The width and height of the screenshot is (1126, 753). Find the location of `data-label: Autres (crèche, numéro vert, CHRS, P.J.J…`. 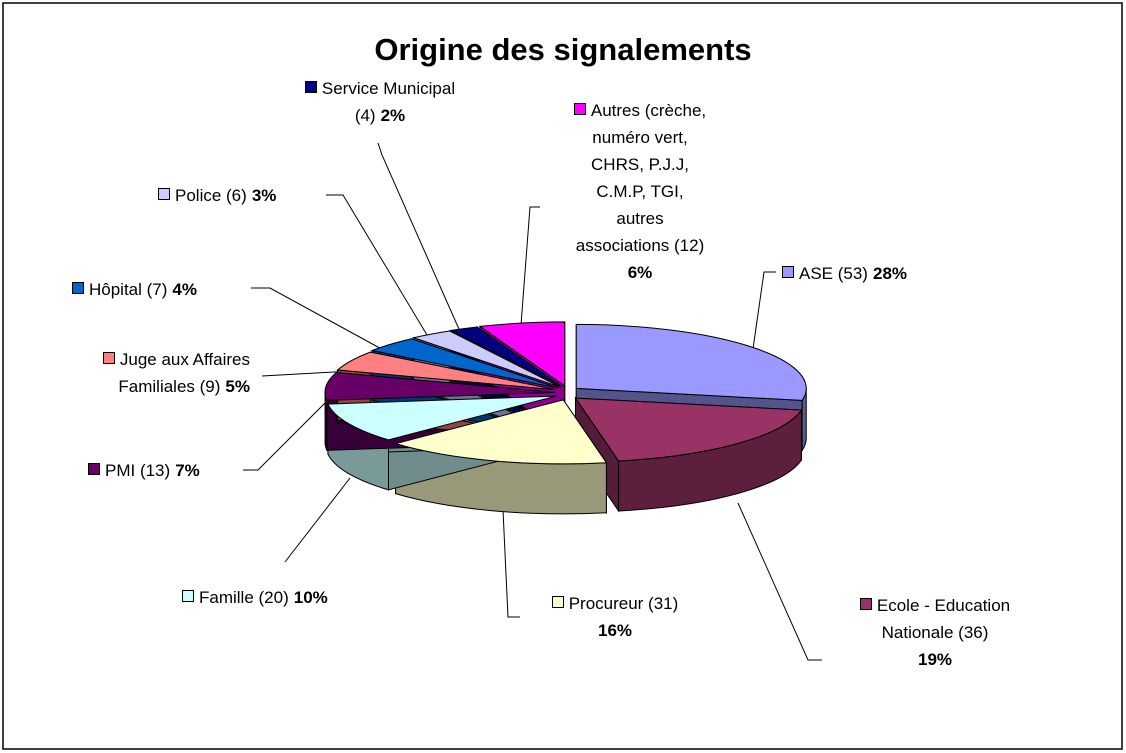

data-label: Autres (crèche, numéro vert, CHRS, P.J.J… is located at coordinates (640, 191).